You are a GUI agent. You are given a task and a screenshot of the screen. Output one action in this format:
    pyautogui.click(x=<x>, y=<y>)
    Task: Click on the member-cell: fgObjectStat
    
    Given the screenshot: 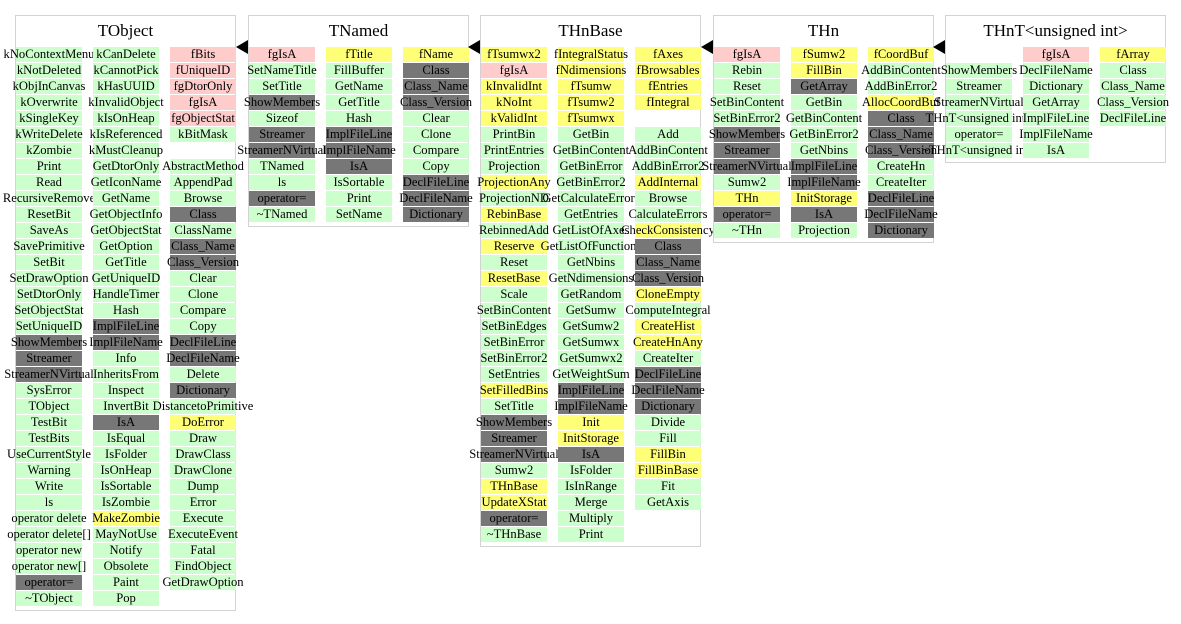 What is the action you would take?
    pyautogui.click(x=203, y=118)
    